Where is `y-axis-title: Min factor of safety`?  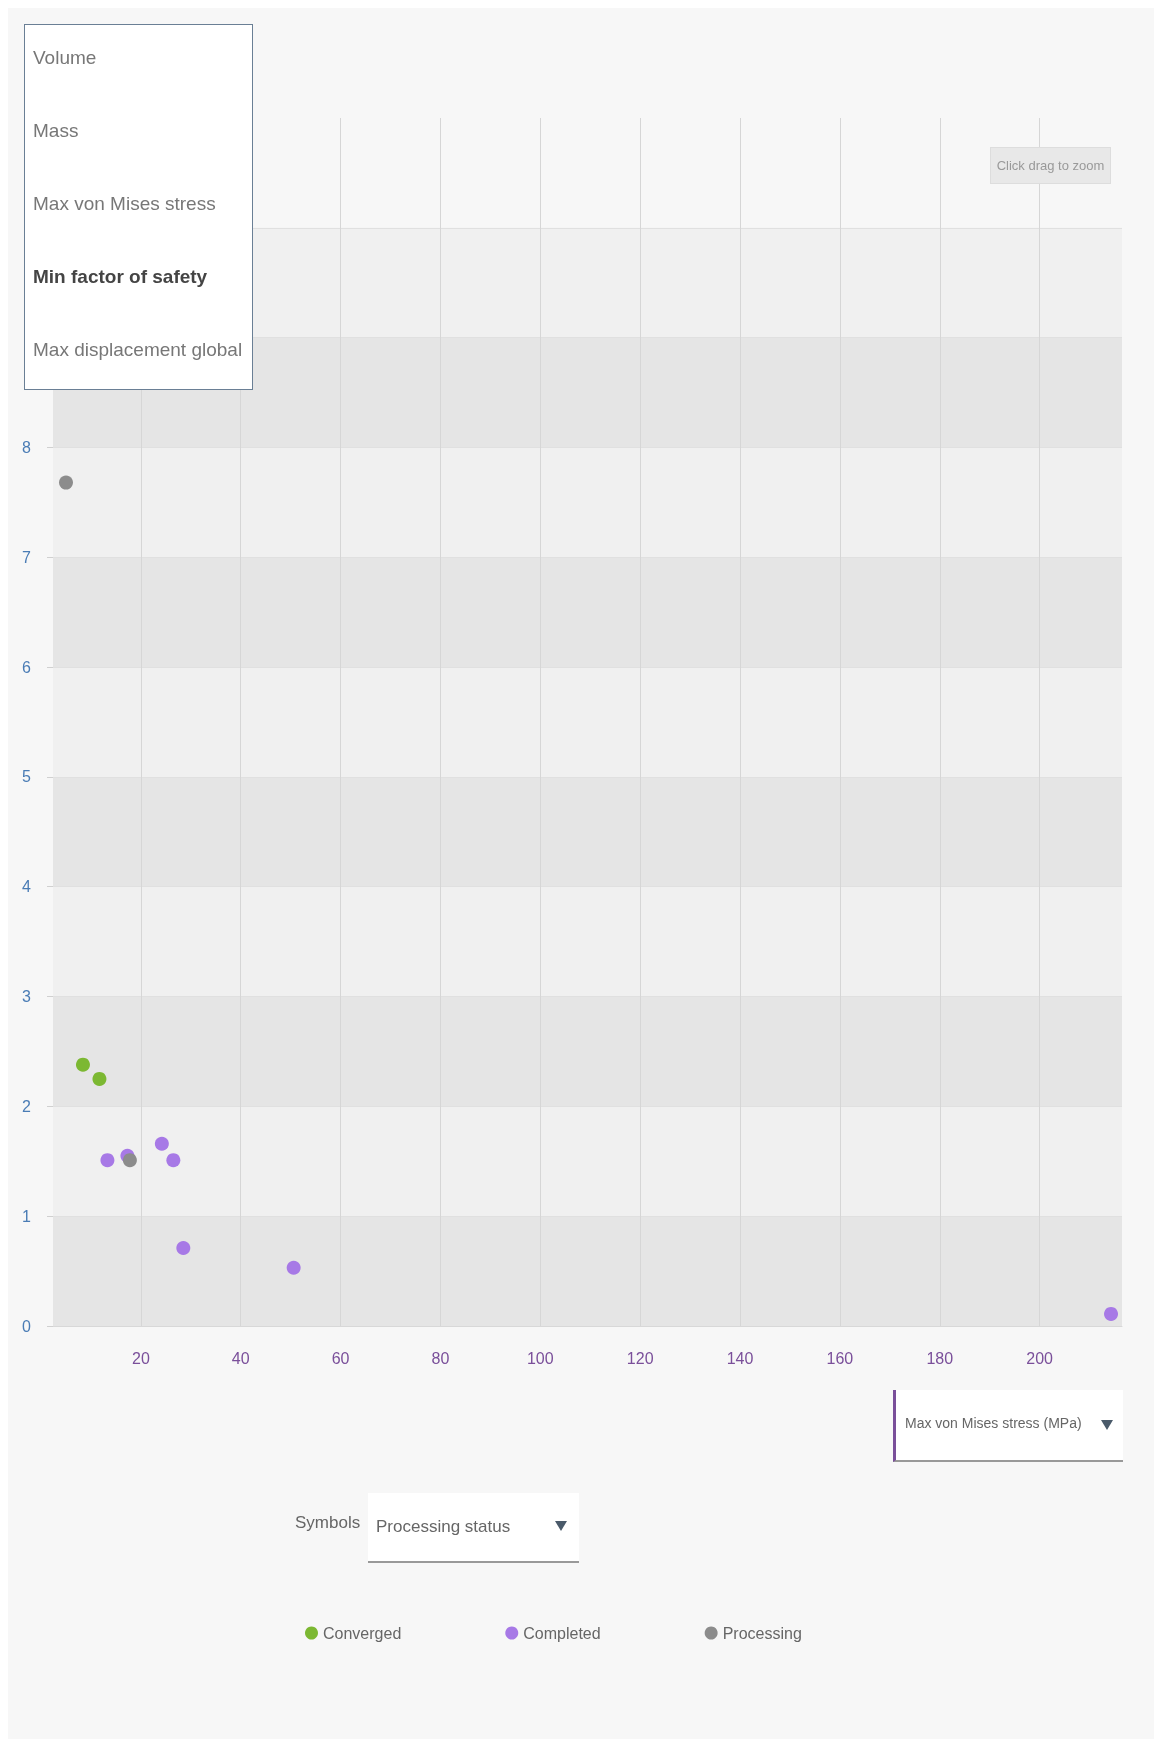 y-axis-title: Min factor of safety is located at coordinates (120, 277).